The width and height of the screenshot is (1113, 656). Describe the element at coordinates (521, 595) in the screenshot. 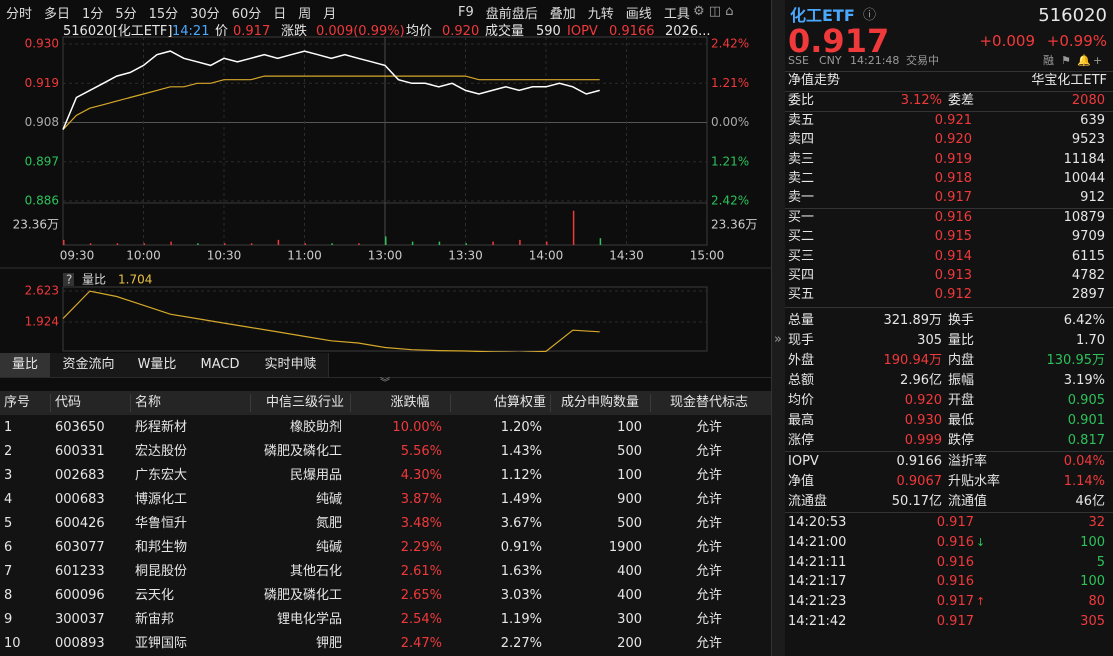

I see `table-cell: 3.03%` at that location.